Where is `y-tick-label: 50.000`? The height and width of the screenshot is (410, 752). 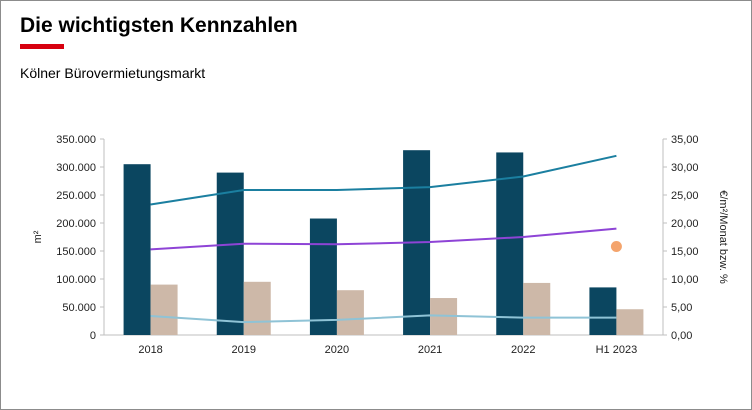 y-tick-label: 50.000 is located at coordinates (79, 308).